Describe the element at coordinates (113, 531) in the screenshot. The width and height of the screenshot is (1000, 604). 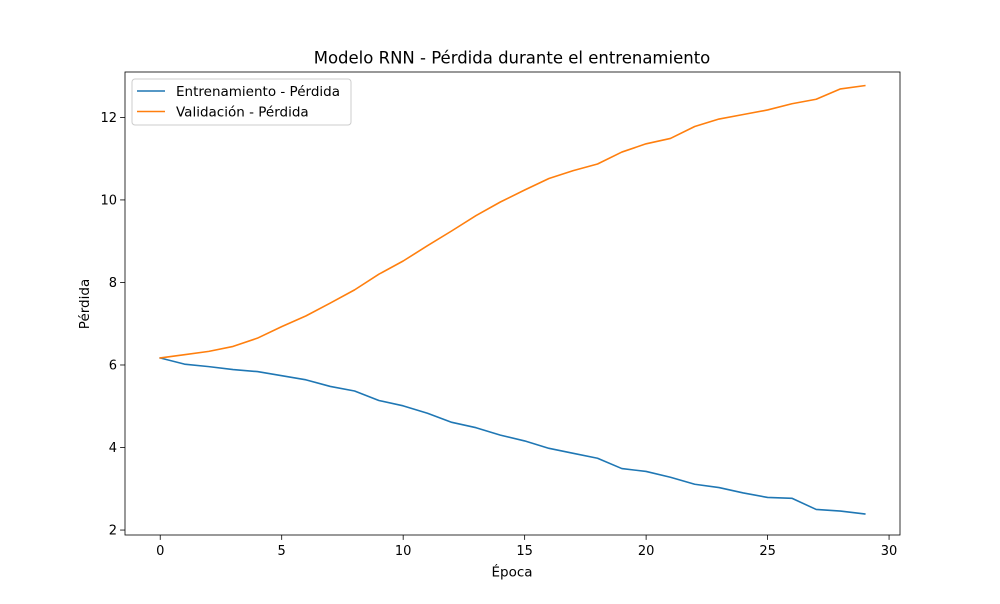
I see `y-tick-label: 2` at that location.